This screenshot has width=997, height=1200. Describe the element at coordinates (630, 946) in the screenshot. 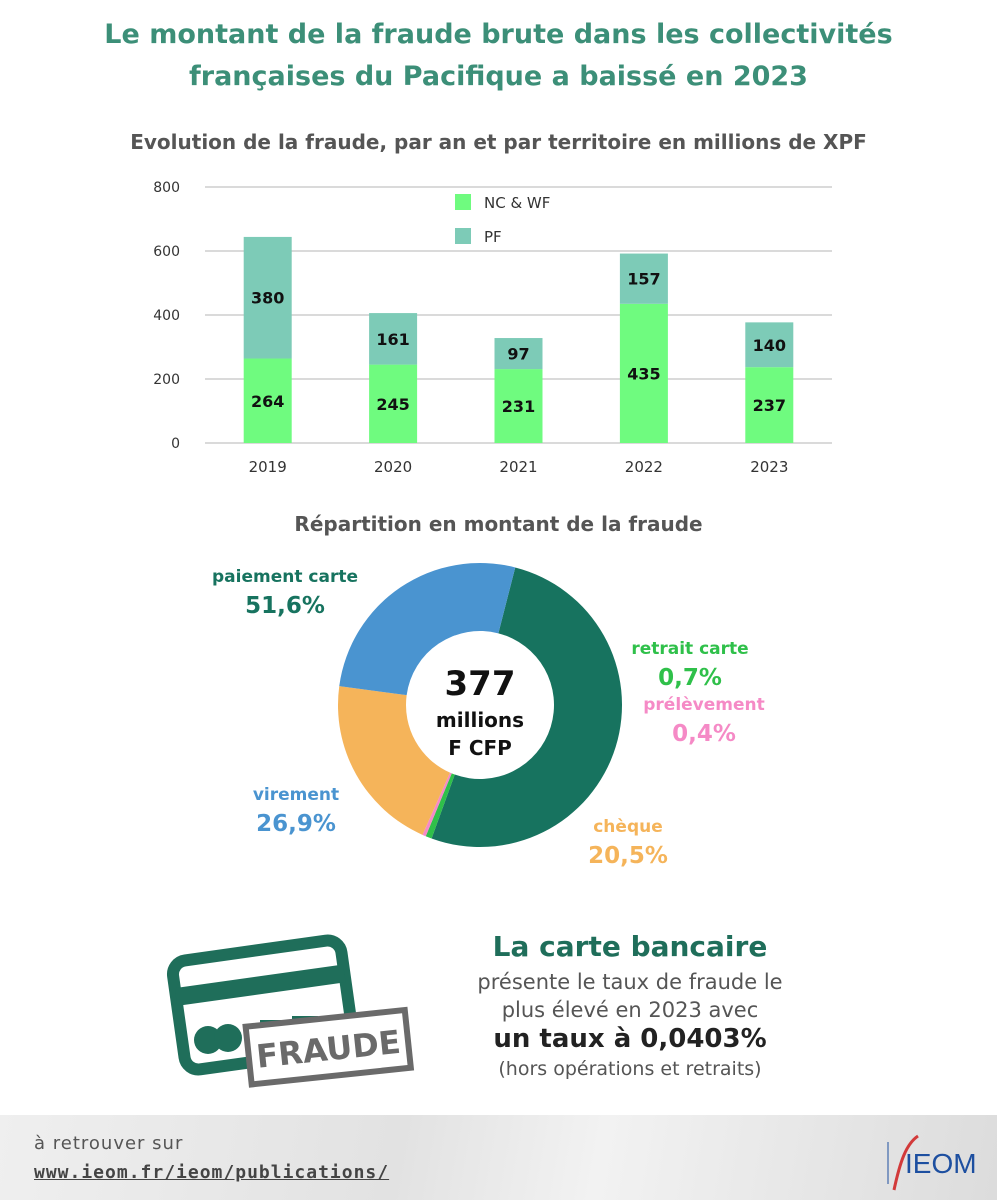

I see `callout-title: La carte bancaire` at that location.